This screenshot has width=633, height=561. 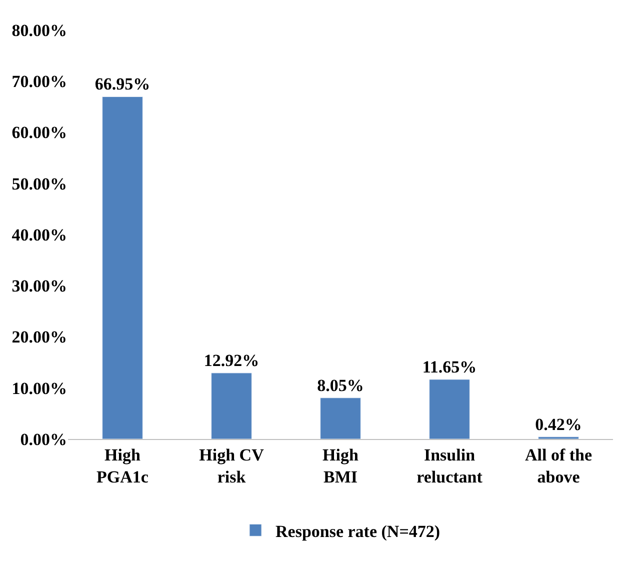 I want to click on data-label: 11.65%, so click(x=449, y=366).